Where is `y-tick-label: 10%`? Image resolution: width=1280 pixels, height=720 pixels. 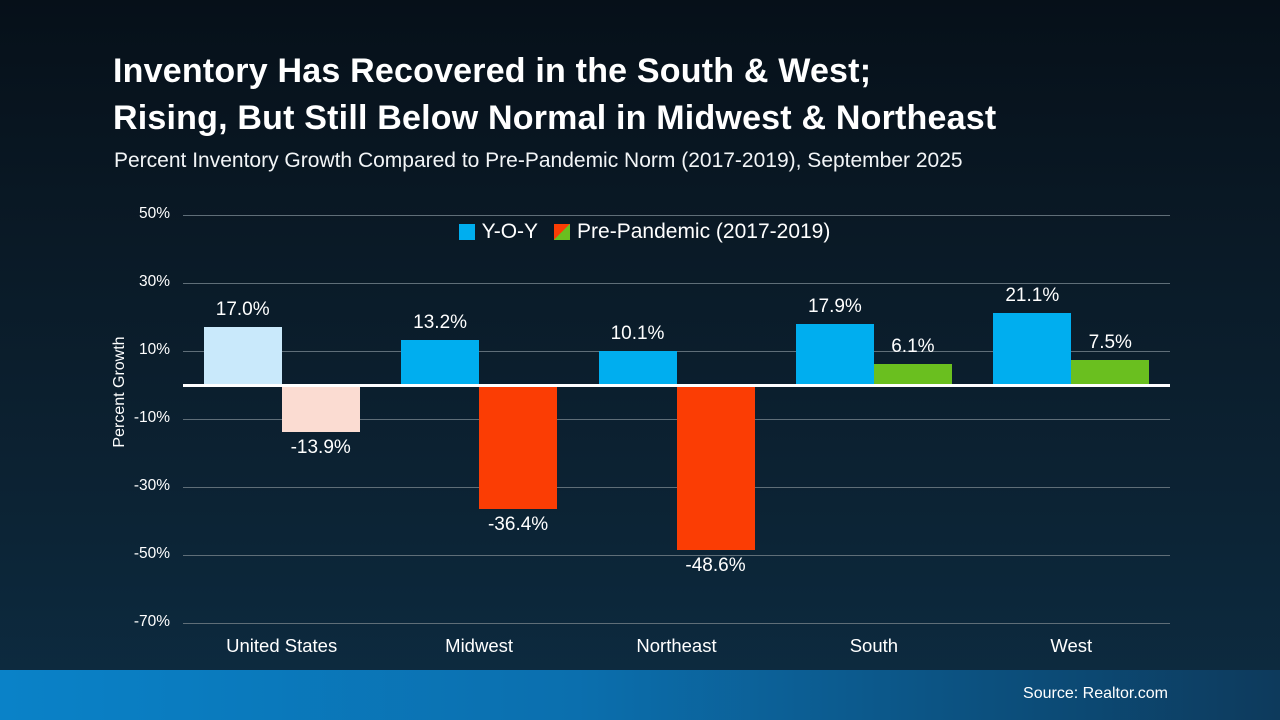
y-tick-label: 10% is located at coordinates (154, 349).